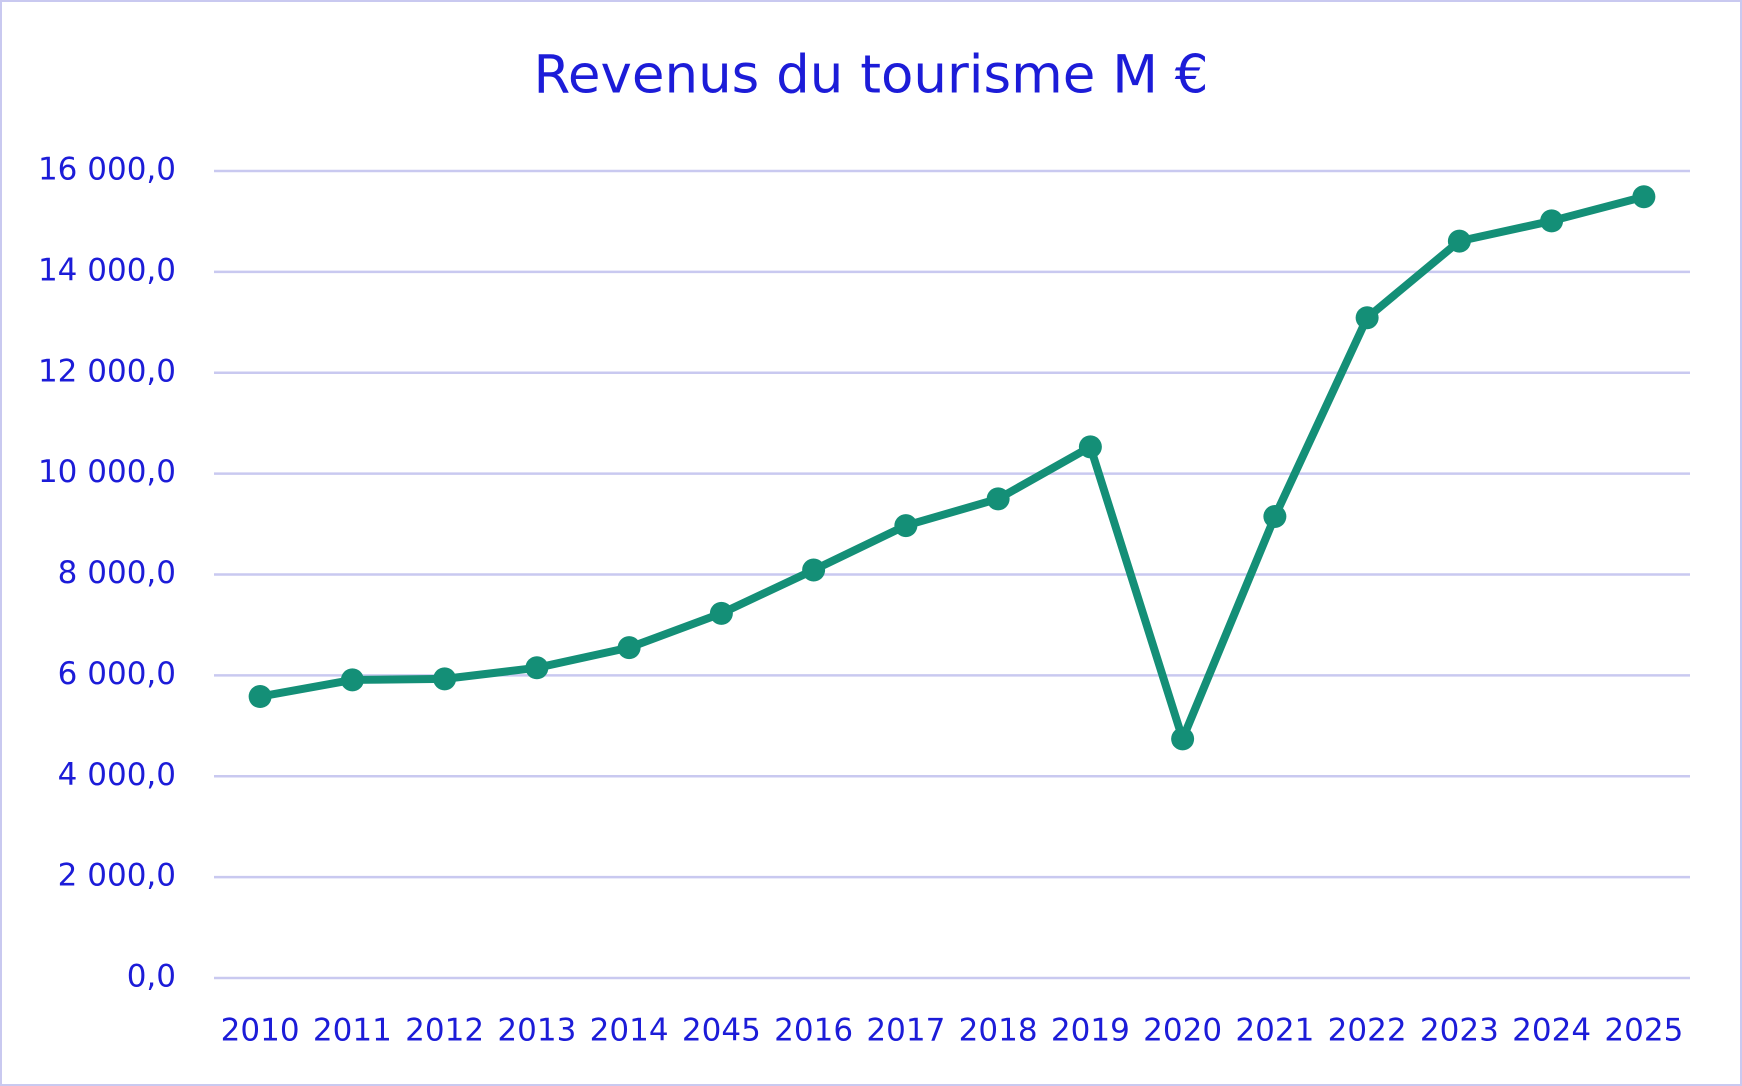 This screenshot has height=1086, width=1742. Describe the element at coordinates (352, 1031) in the screenshot. I see `x-tick-label: 2011` at that location.